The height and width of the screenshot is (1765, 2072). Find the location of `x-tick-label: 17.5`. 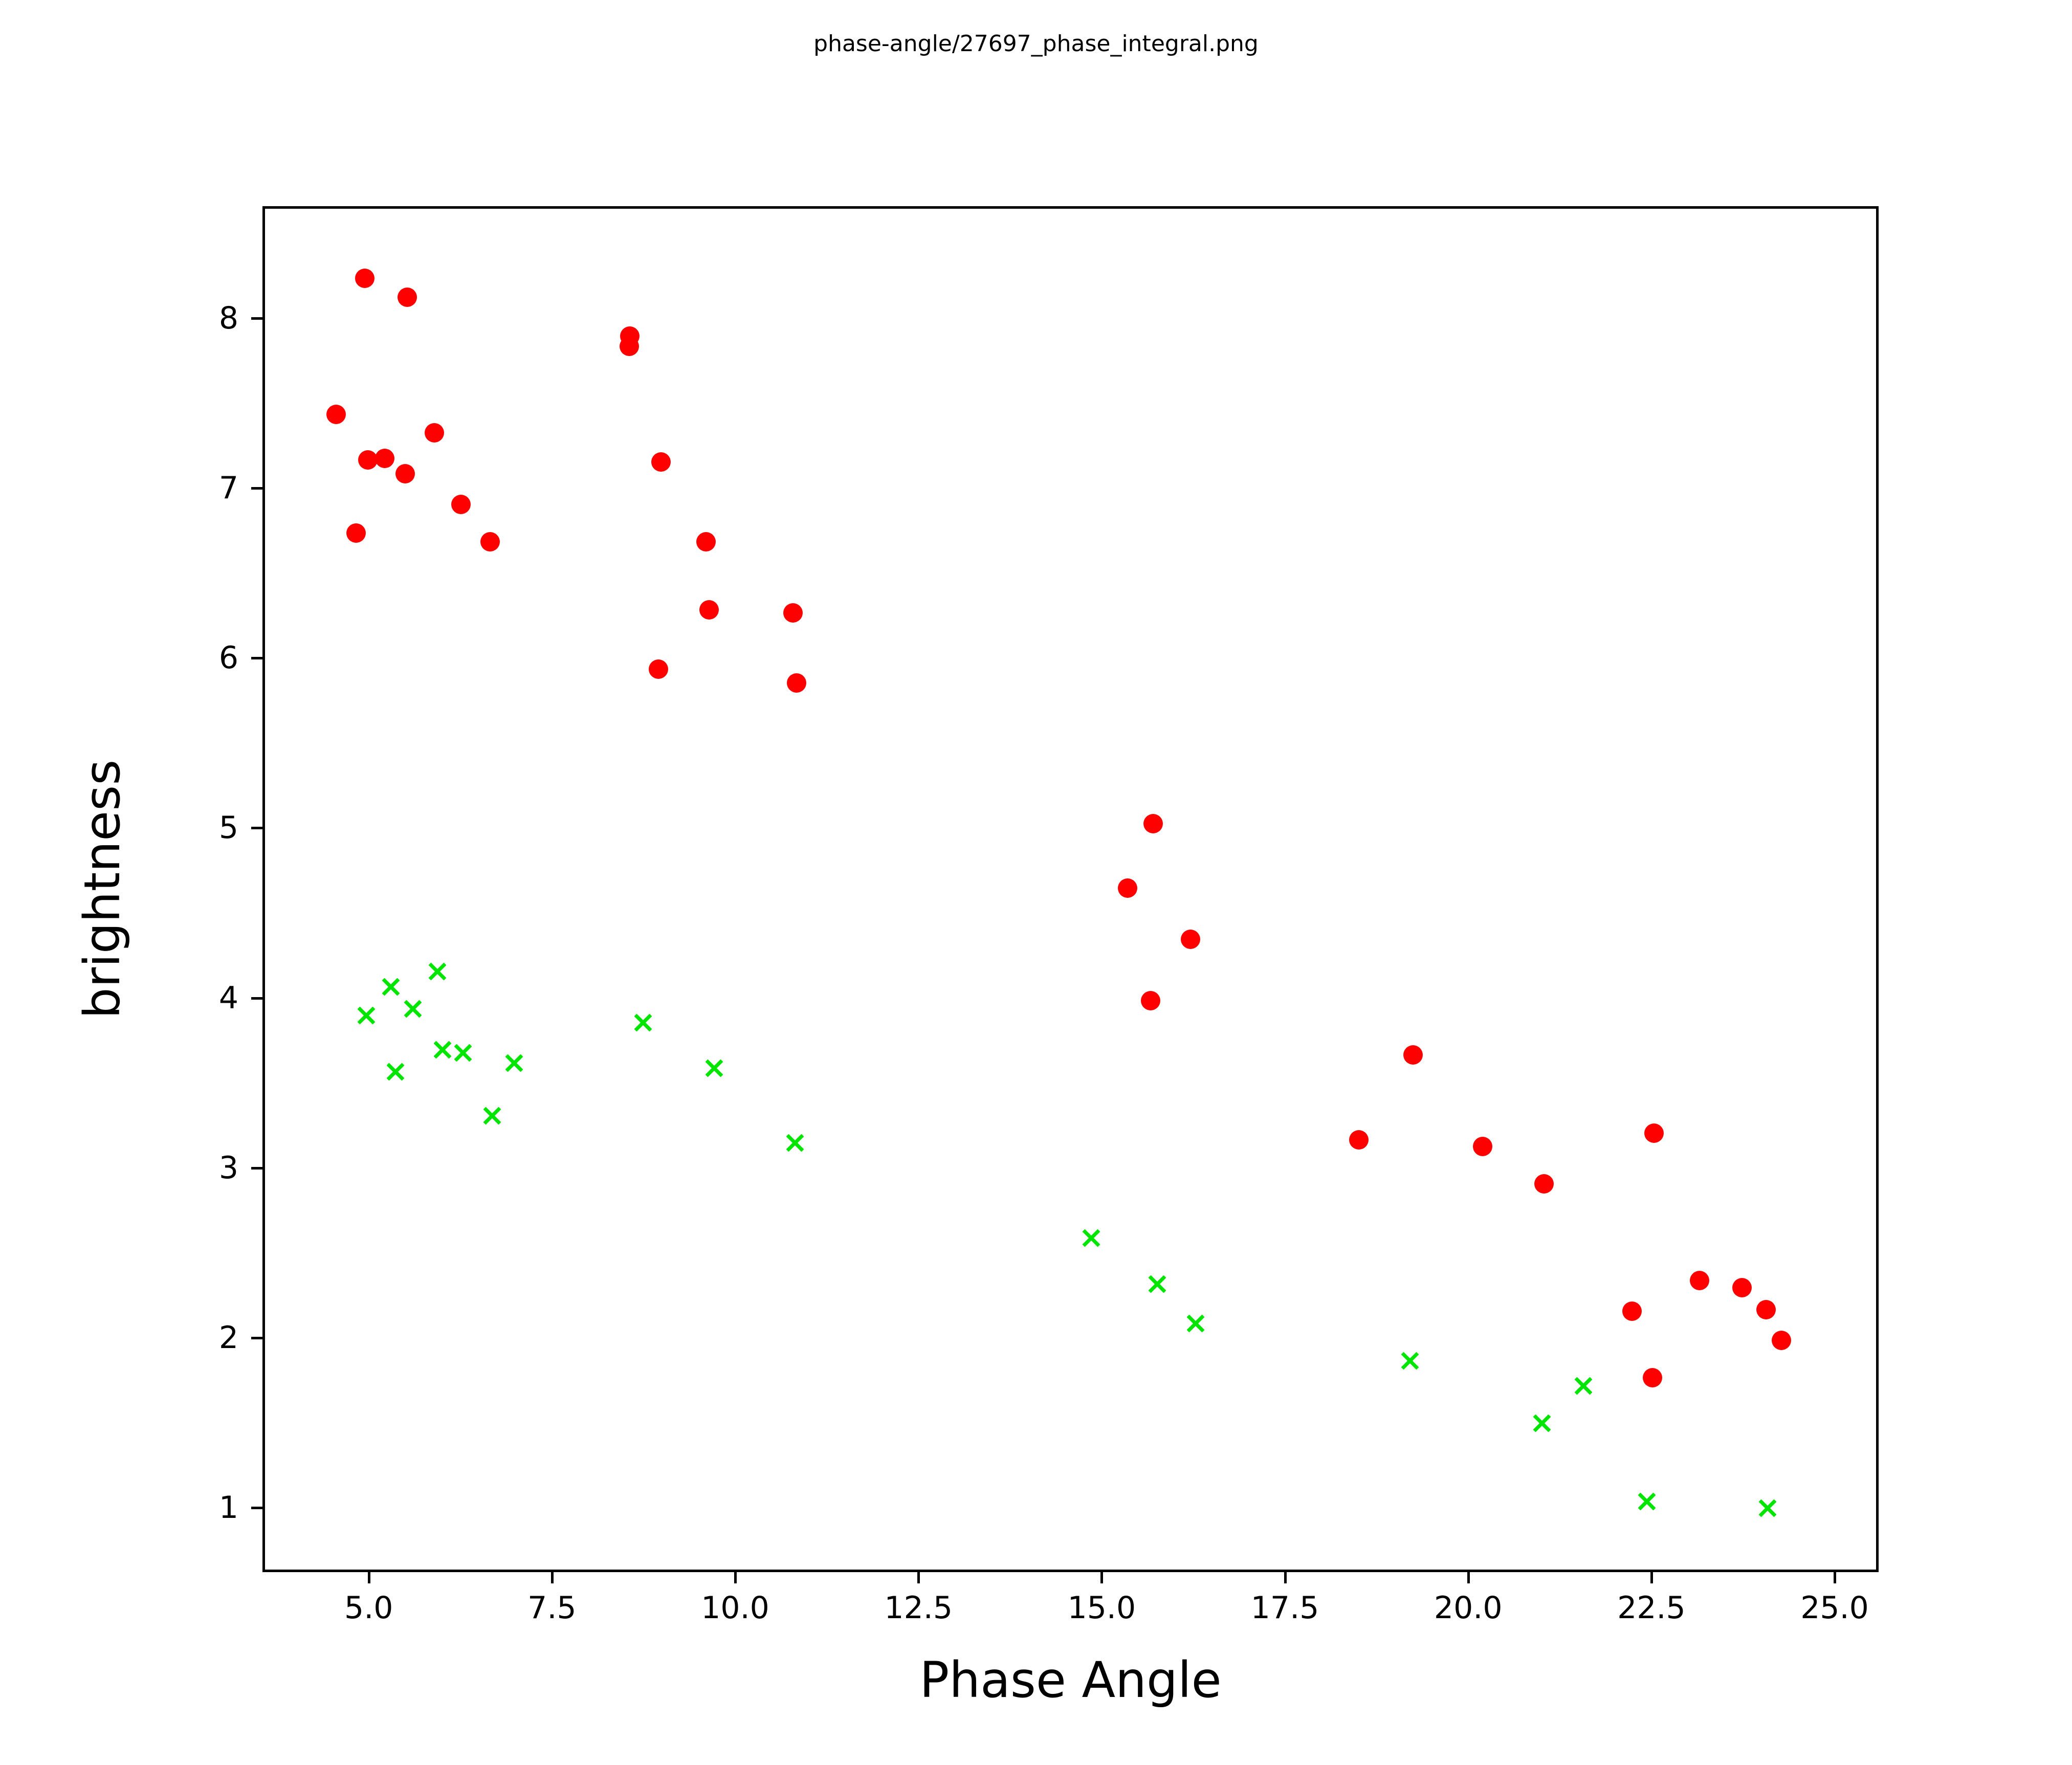

x-tick-label: 17.5 is located at coordinates (1284, 1608).